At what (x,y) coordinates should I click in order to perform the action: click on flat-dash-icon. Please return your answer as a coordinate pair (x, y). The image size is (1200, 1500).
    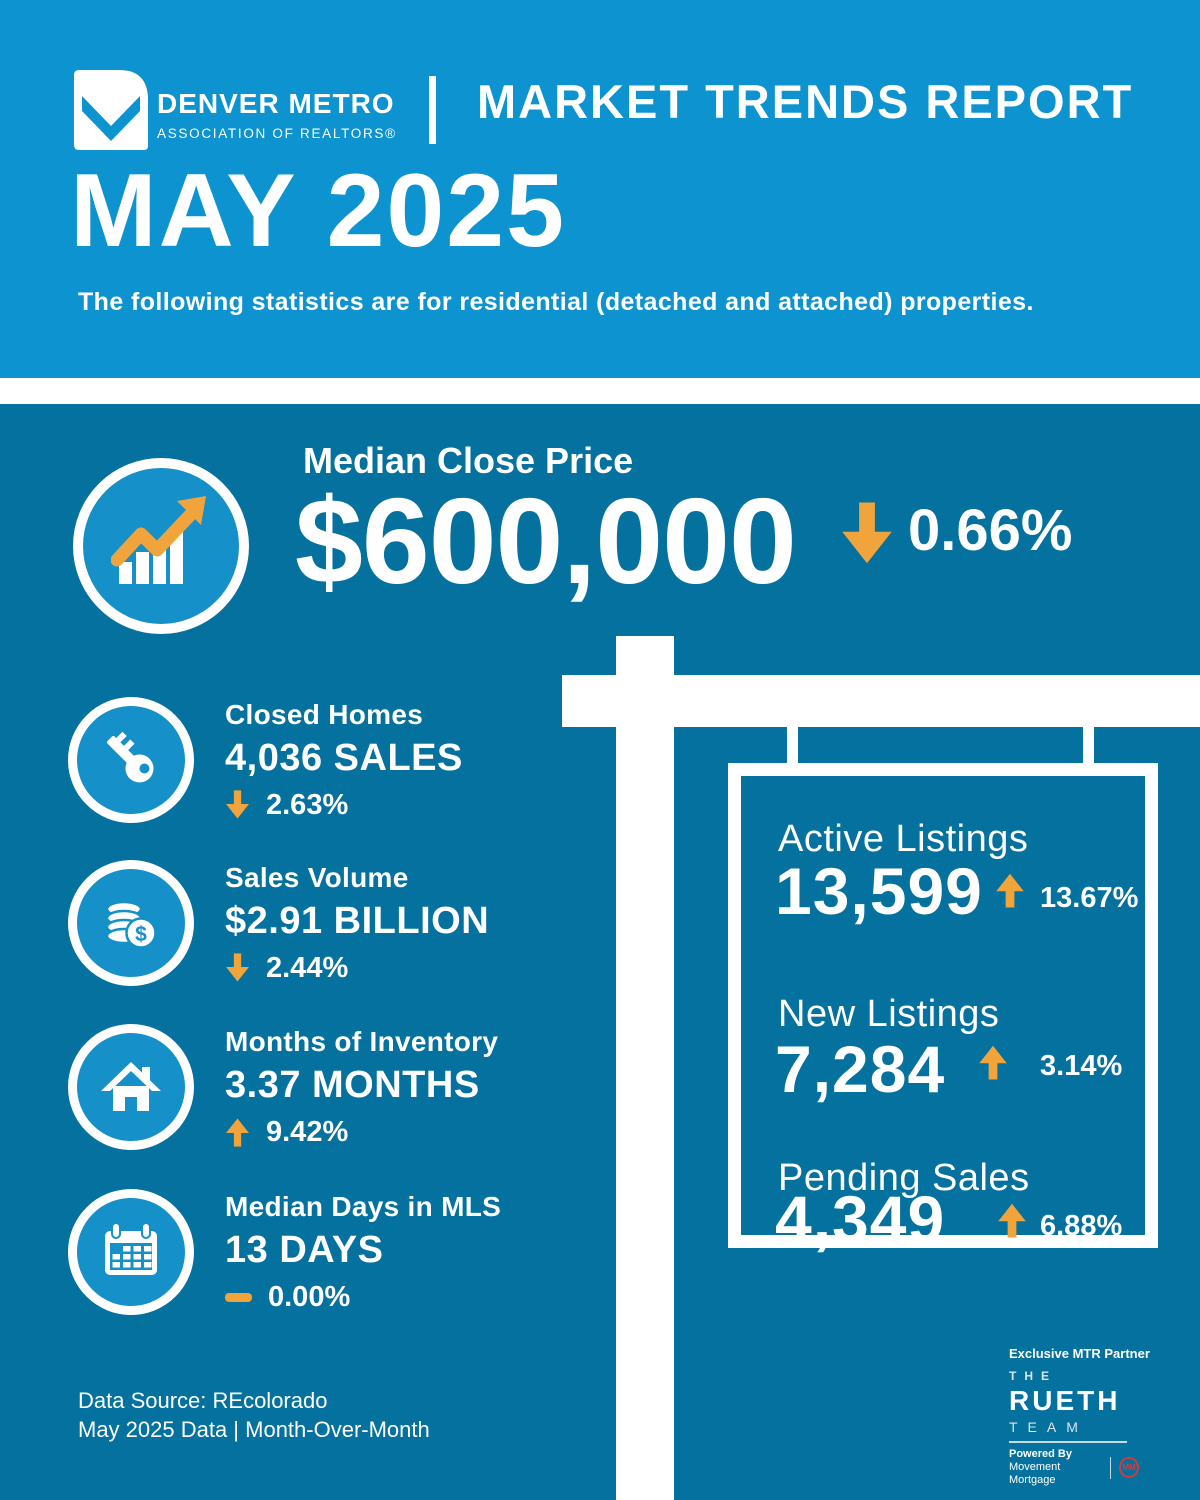
    Looking at the image, I should click on (238, 1297).